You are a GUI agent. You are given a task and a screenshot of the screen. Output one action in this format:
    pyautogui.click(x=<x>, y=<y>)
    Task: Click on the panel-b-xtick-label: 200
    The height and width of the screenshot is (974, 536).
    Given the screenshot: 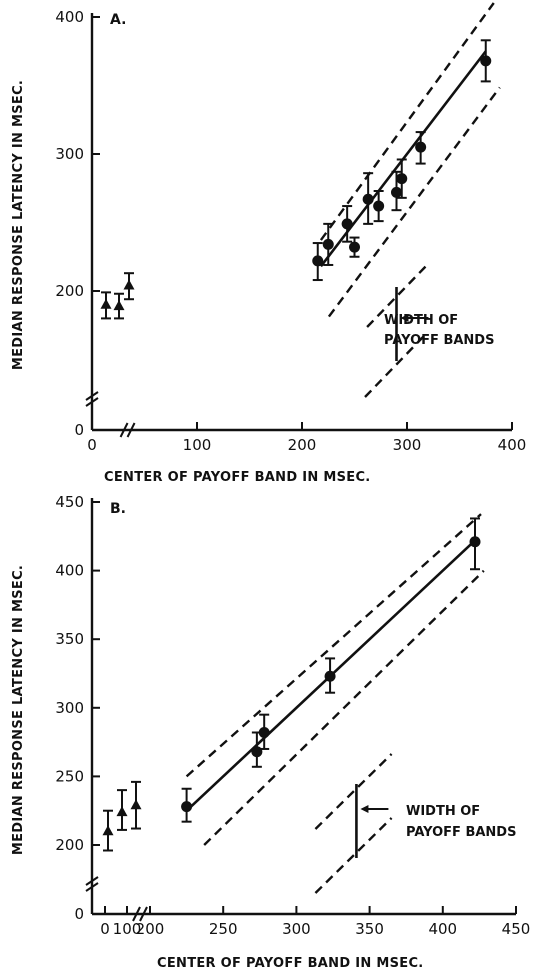 What is the action you would take?
    pyautogui.click(x=150, y=929)
    